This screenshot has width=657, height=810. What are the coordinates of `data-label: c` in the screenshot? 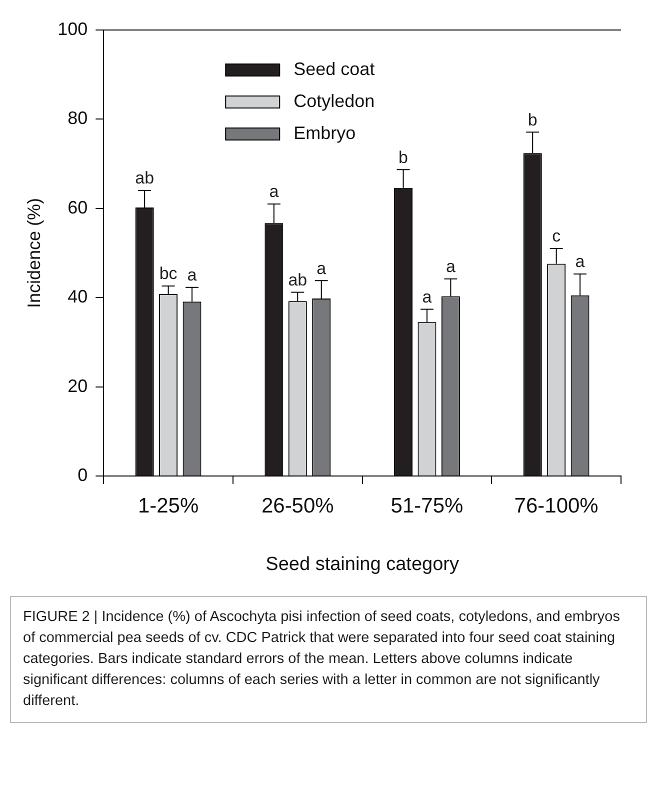 It's located at (557, 236).